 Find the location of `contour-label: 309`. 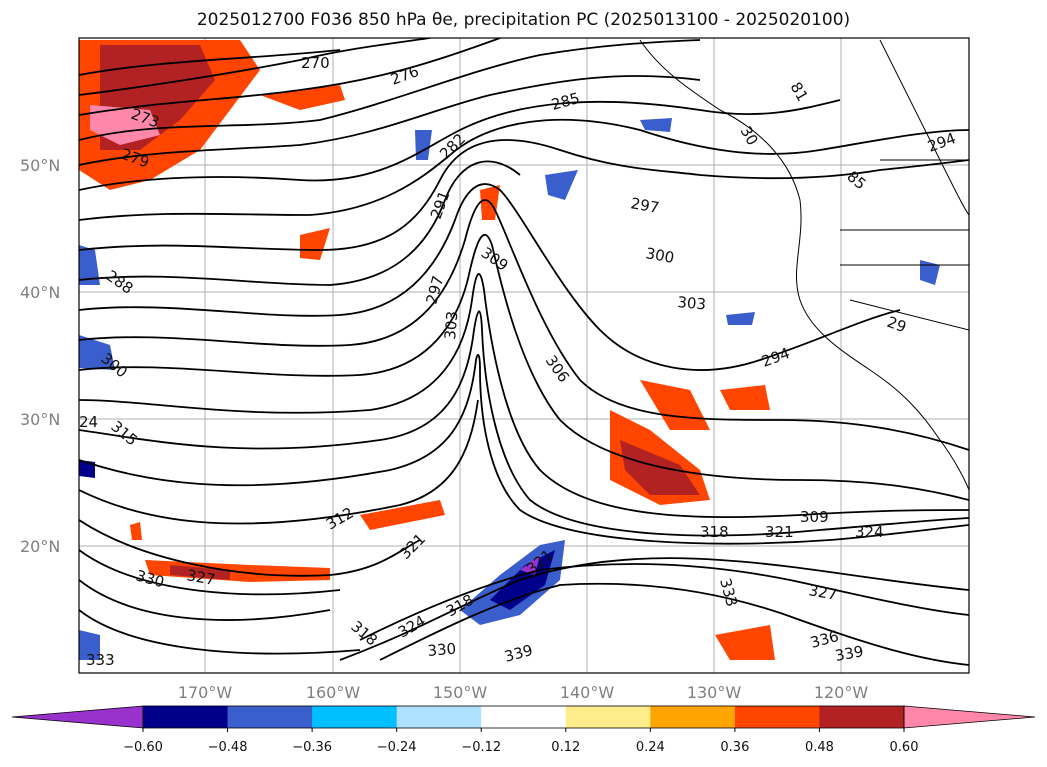

contour-label: 309 is located at coordinates (814, 517).